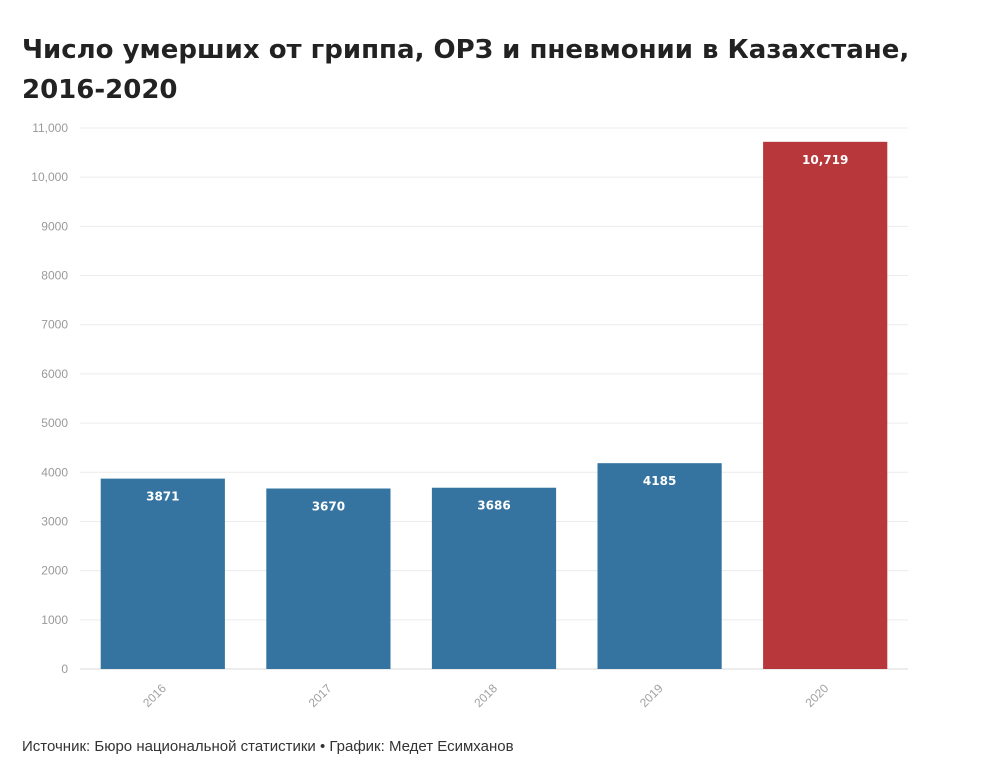 This screenshot has width=1000, height=777. I want to click on bar-2018, so click(494, 578).